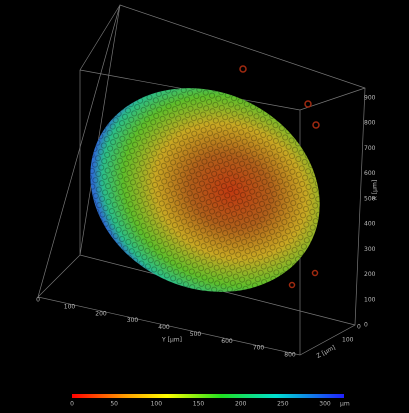 The image size is (409, 413). What do you see at coordinates (375, 190) in the screenshot?
I see `x-axis-label: X [µm]` at bounding box center [375, 190].